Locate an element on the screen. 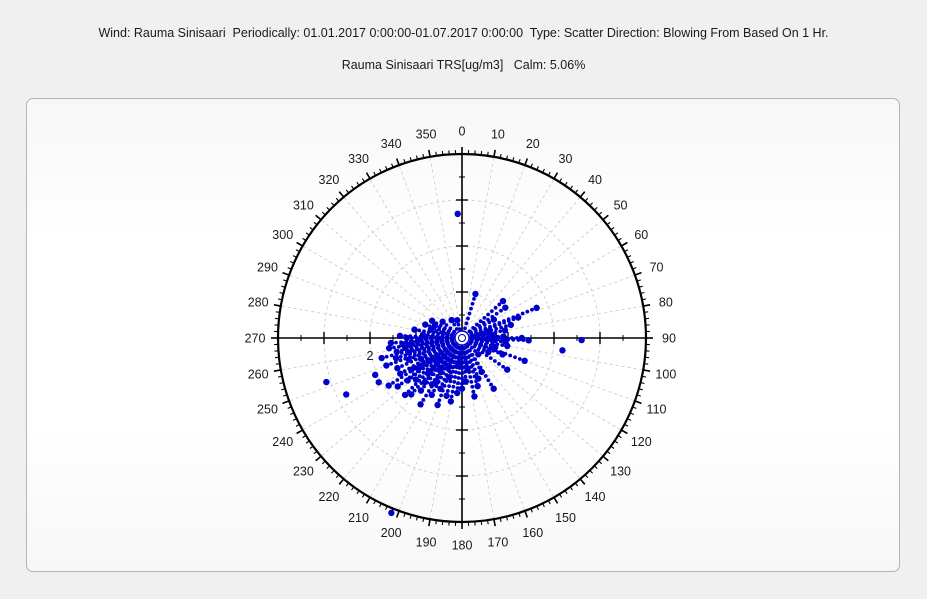 This screenshot has height=599, width=927. angle-tick-label: 20 is located at coordinates (533, 144).